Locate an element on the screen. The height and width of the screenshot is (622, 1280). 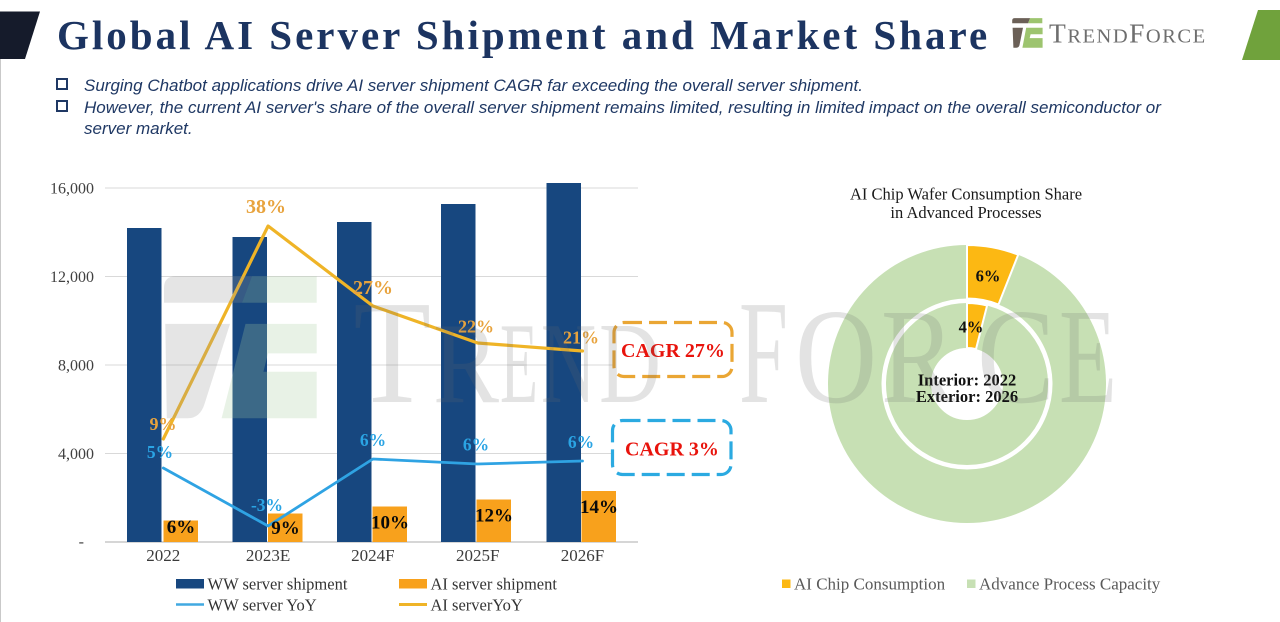
svg-text: 2024F is located at coordinates (372, 555).